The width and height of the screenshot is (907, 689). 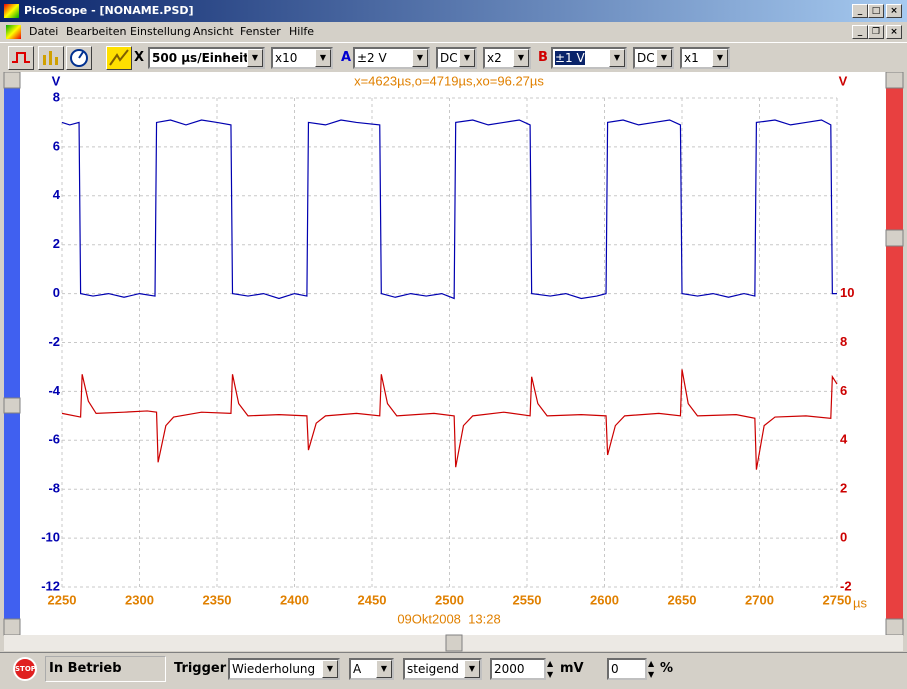 What do you see at coordinates (56, 80) in the screenshot?
I see `y-axis-label: V` at bounding box center [56, 80].